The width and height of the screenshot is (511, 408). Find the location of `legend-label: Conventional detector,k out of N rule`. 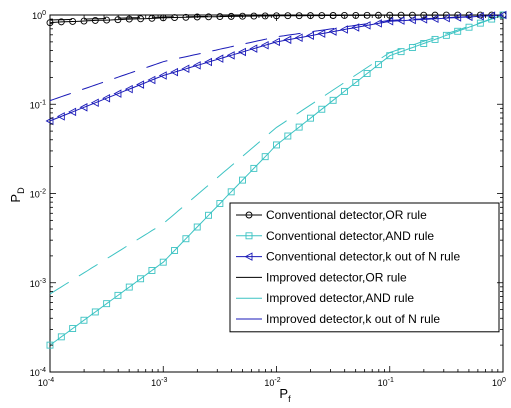

legend-label: Conventional detector,k out of N rule is located at coordinates (363, 257).